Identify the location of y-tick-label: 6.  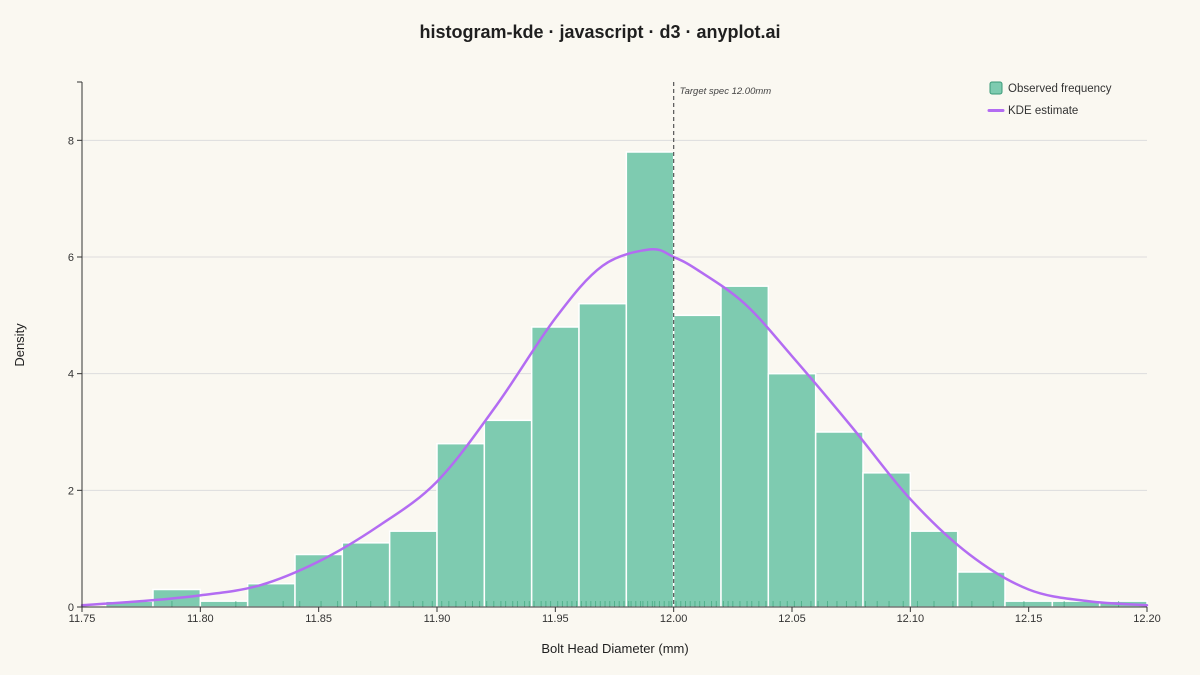
(71, 258).